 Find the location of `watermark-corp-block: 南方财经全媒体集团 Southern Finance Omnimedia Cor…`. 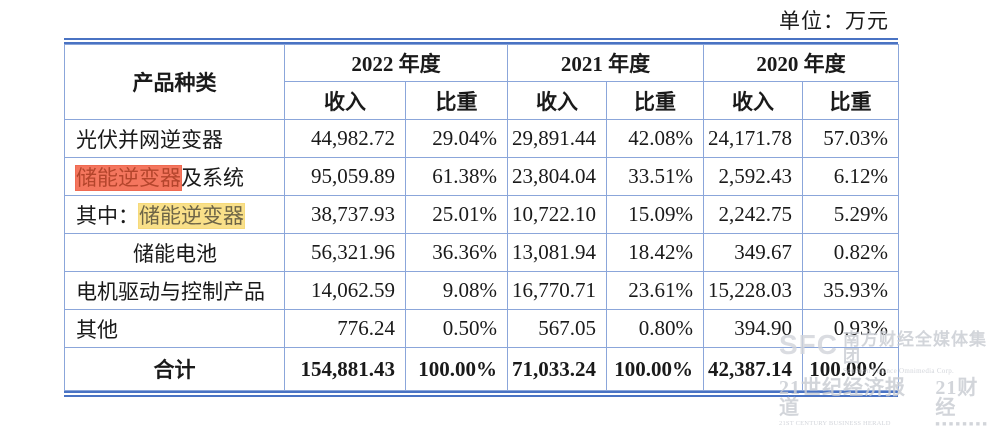

watermark-corp-block: 南方财经全媒体集团 Southern Finance Omnimedia Cor… is located at coordinates (920, 353).